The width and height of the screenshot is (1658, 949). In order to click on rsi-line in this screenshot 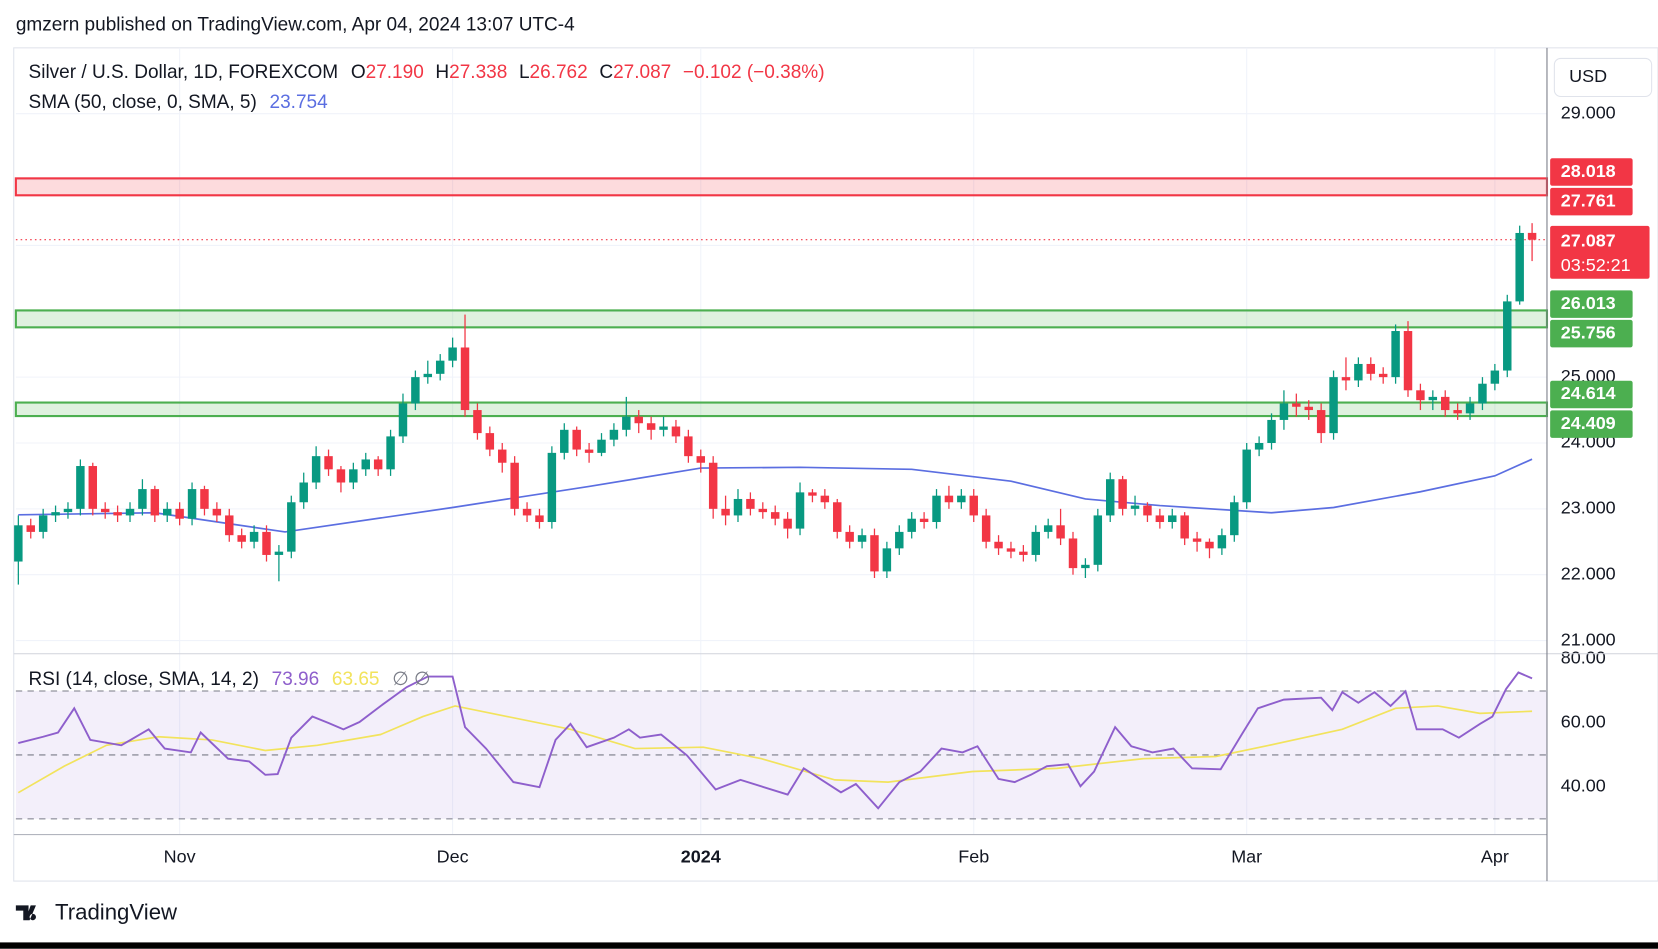, I will do `click(775, 740)`.